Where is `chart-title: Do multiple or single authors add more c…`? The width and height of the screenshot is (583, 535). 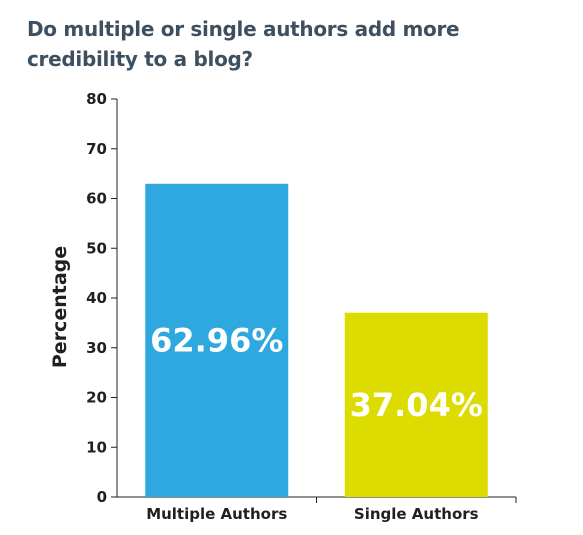
chart-title: Do multiple or single authors add more c… is located at coordinates (243, 44).